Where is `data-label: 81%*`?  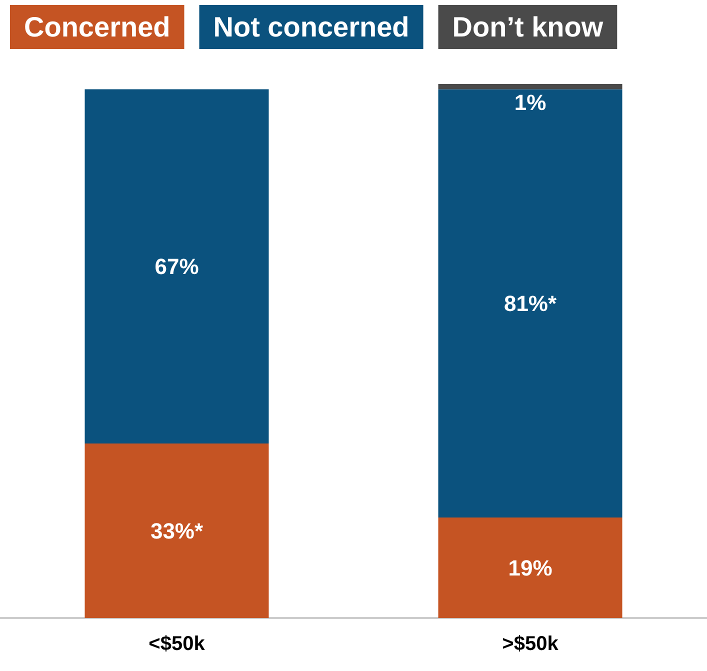 data-label: 81%* is located at coordinates (530, 303).